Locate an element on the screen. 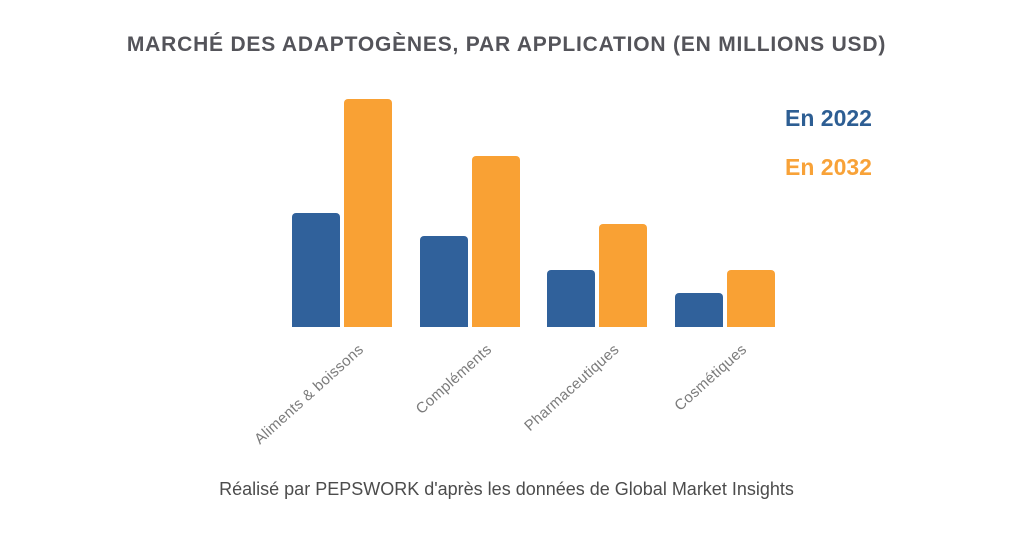 The width and height of the screenshot is (1013, 547). bar-2032-cosm-tiques is located at coordinates (750, 298).